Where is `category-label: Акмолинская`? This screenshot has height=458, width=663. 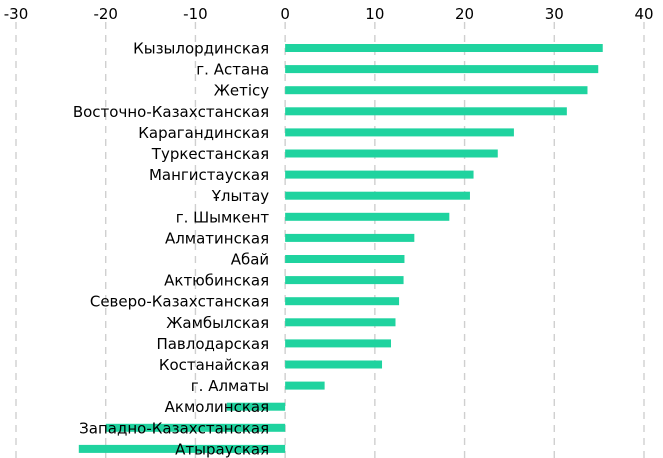 category-label: Акмолинская is located at coordinates (217, 407).